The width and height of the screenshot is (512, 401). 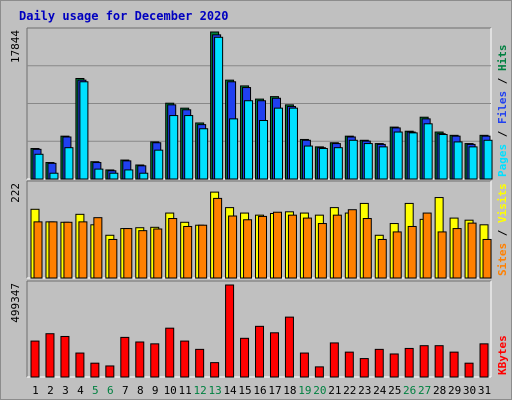 I want to click on x-tick-label: 17, so click(x=274, y=390).